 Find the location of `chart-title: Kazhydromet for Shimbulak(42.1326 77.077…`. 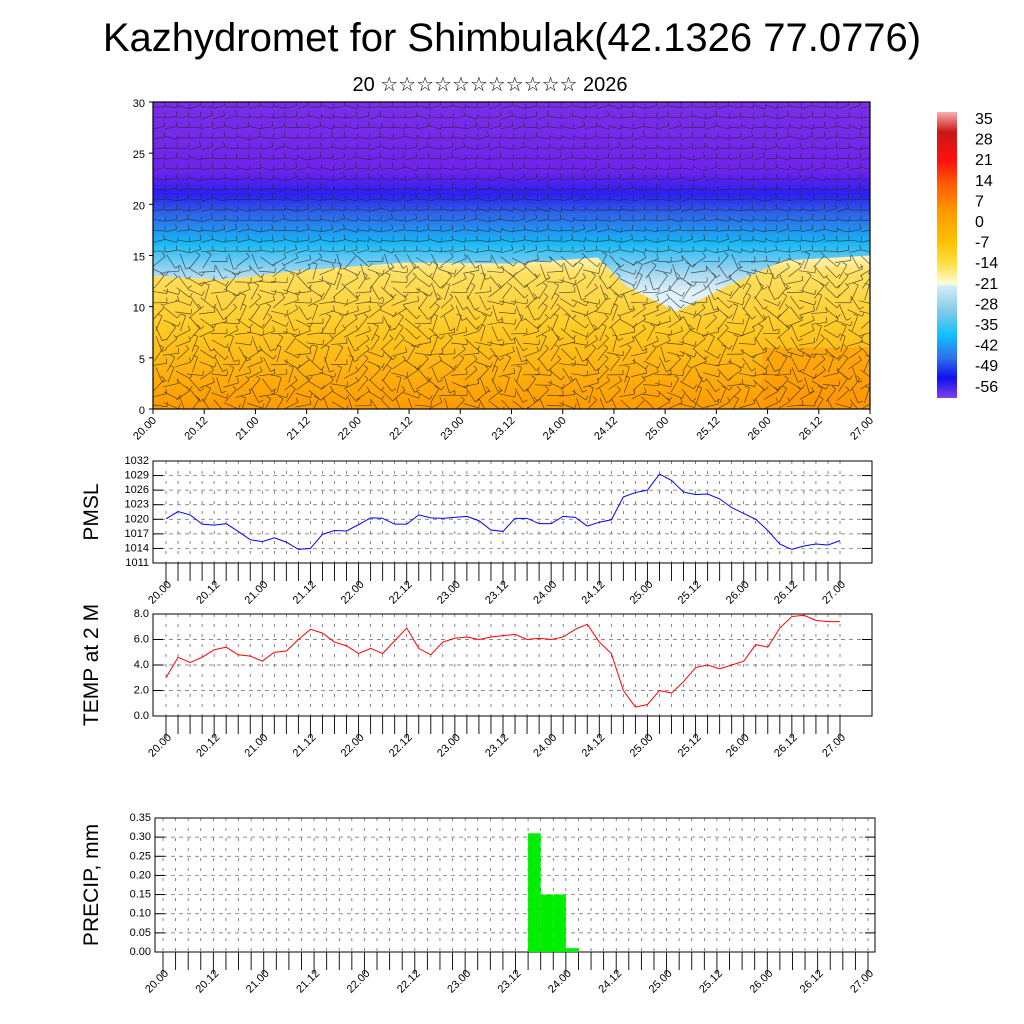

chart-title: Kazhydromet for Shimbulak(42.1326 77.077… is located at coordinates (512, 38).